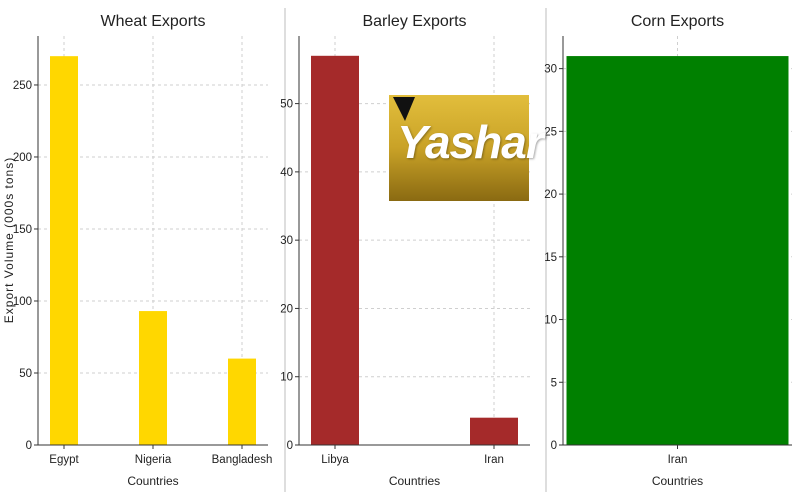 The image size is (800, 500). What do you see at coordinates (677, 21) in the screenshot?
I see `corn-chart-title: Corn Exports` at bounding box center [677, 21].